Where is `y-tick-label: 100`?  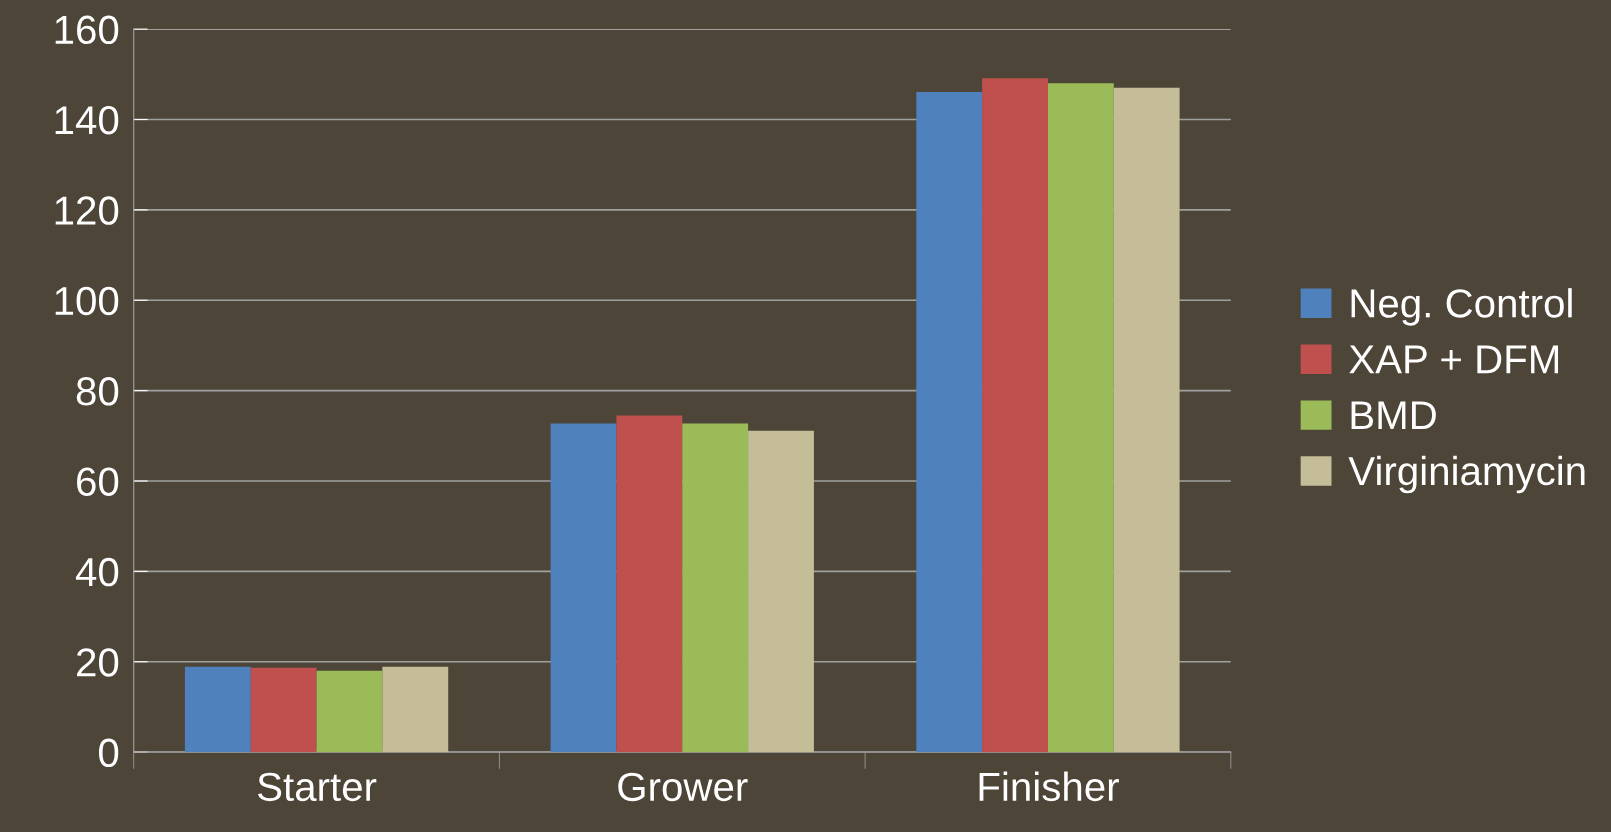
y-tick-label: 100 is located at coordinates (87, 301).